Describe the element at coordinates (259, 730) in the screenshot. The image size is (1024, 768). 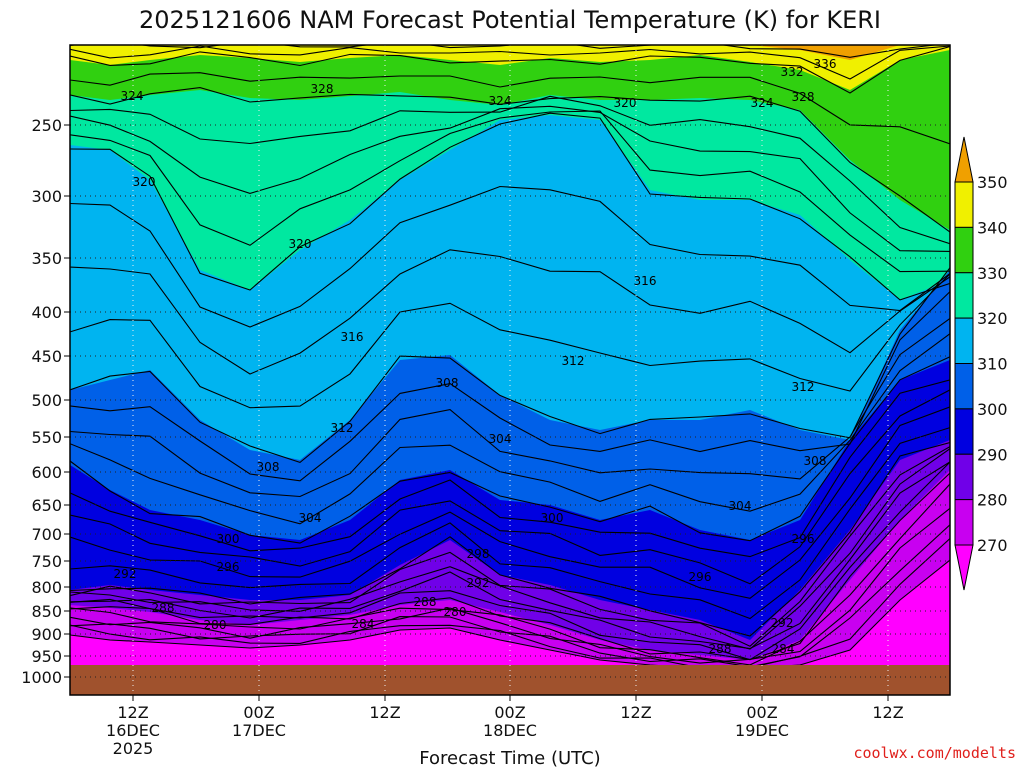
I see `x-tick-label: 17DEC` at that location.